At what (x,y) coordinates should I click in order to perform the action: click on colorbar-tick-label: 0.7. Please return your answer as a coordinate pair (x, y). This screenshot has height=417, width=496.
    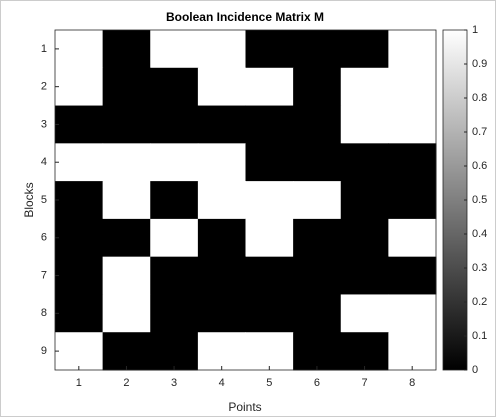
    Looking at the image, I should click on (479, 132).